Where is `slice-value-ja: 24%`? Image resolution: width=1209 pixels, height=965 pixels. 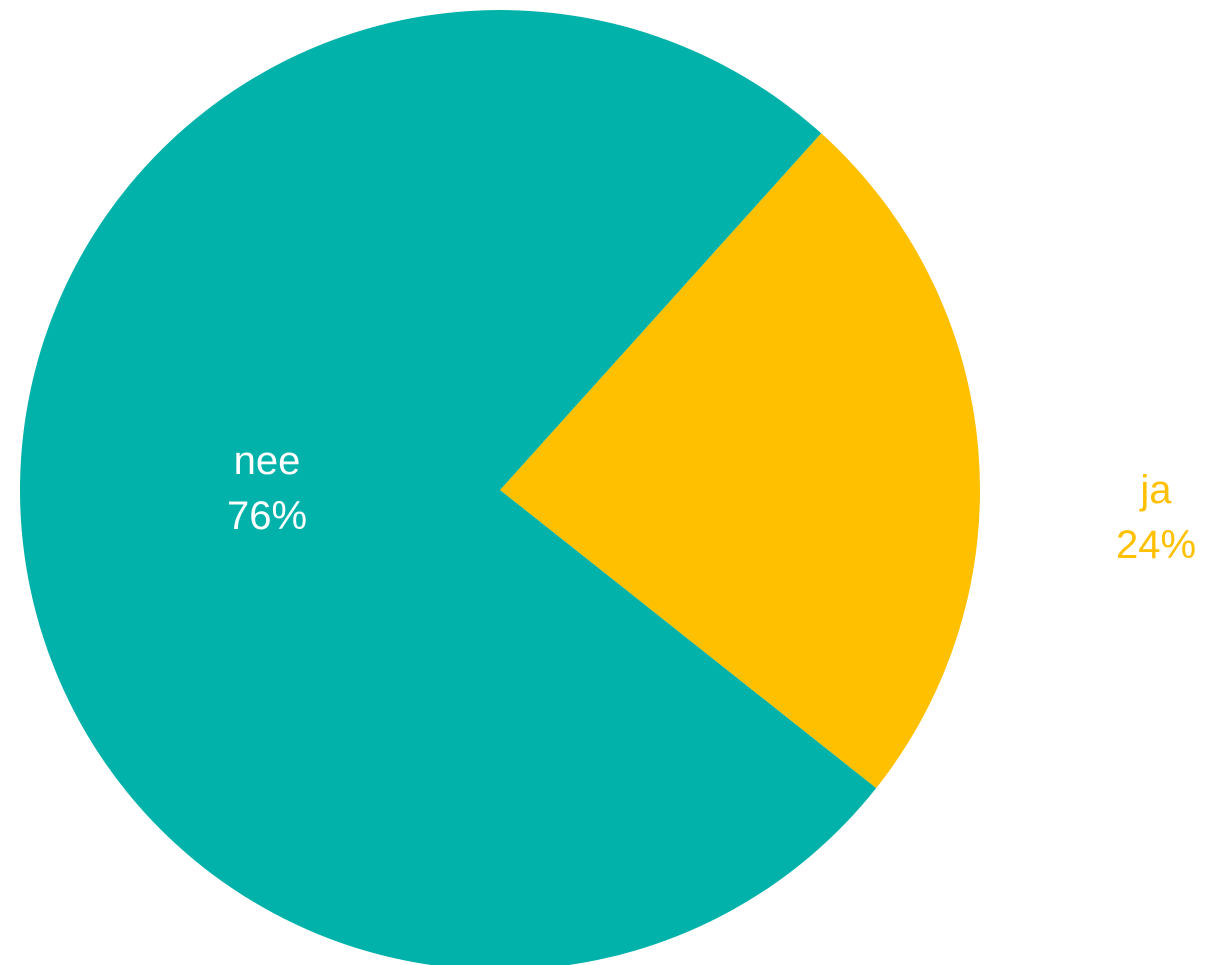
slice-value-ja: 24% is located at coordinates (1156, 545).